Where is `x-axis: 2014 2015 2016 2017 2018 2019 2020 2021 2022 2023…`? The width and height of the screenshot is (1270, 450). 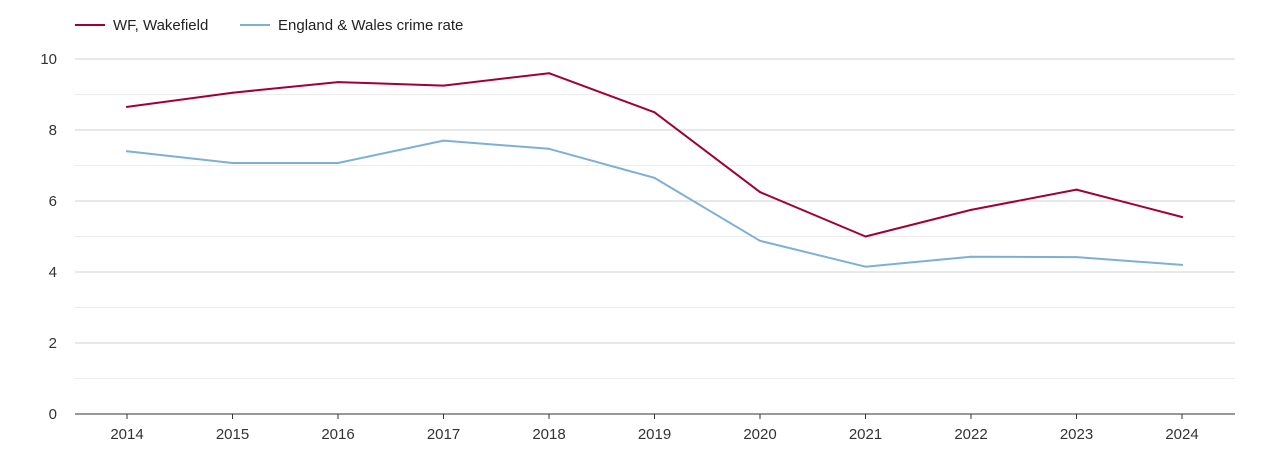
x-axis: 2014 2015 2016 2017 2018 2019 2020 2021 2022 2023… is located at coordinates (655, 428).